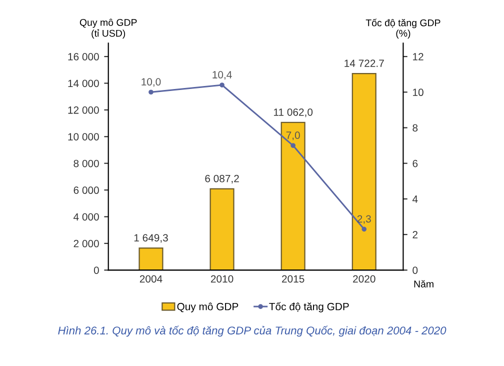  Describe the element at coordinates (415, 270) in the screenshot. I see `y2-tick-label: 0` at that location.